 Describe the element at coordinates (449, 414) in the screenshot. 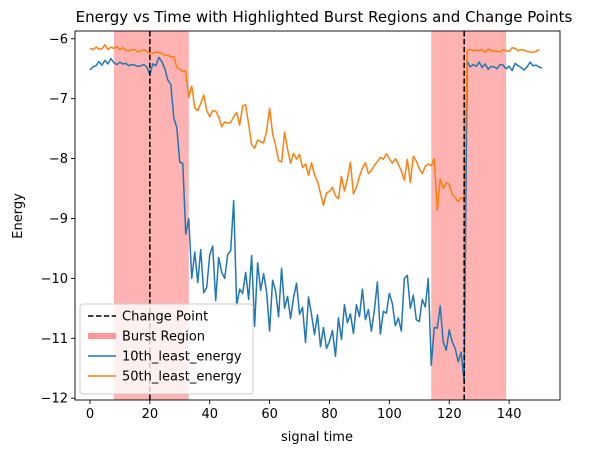

I see `x-tick-label: 120` at that location.